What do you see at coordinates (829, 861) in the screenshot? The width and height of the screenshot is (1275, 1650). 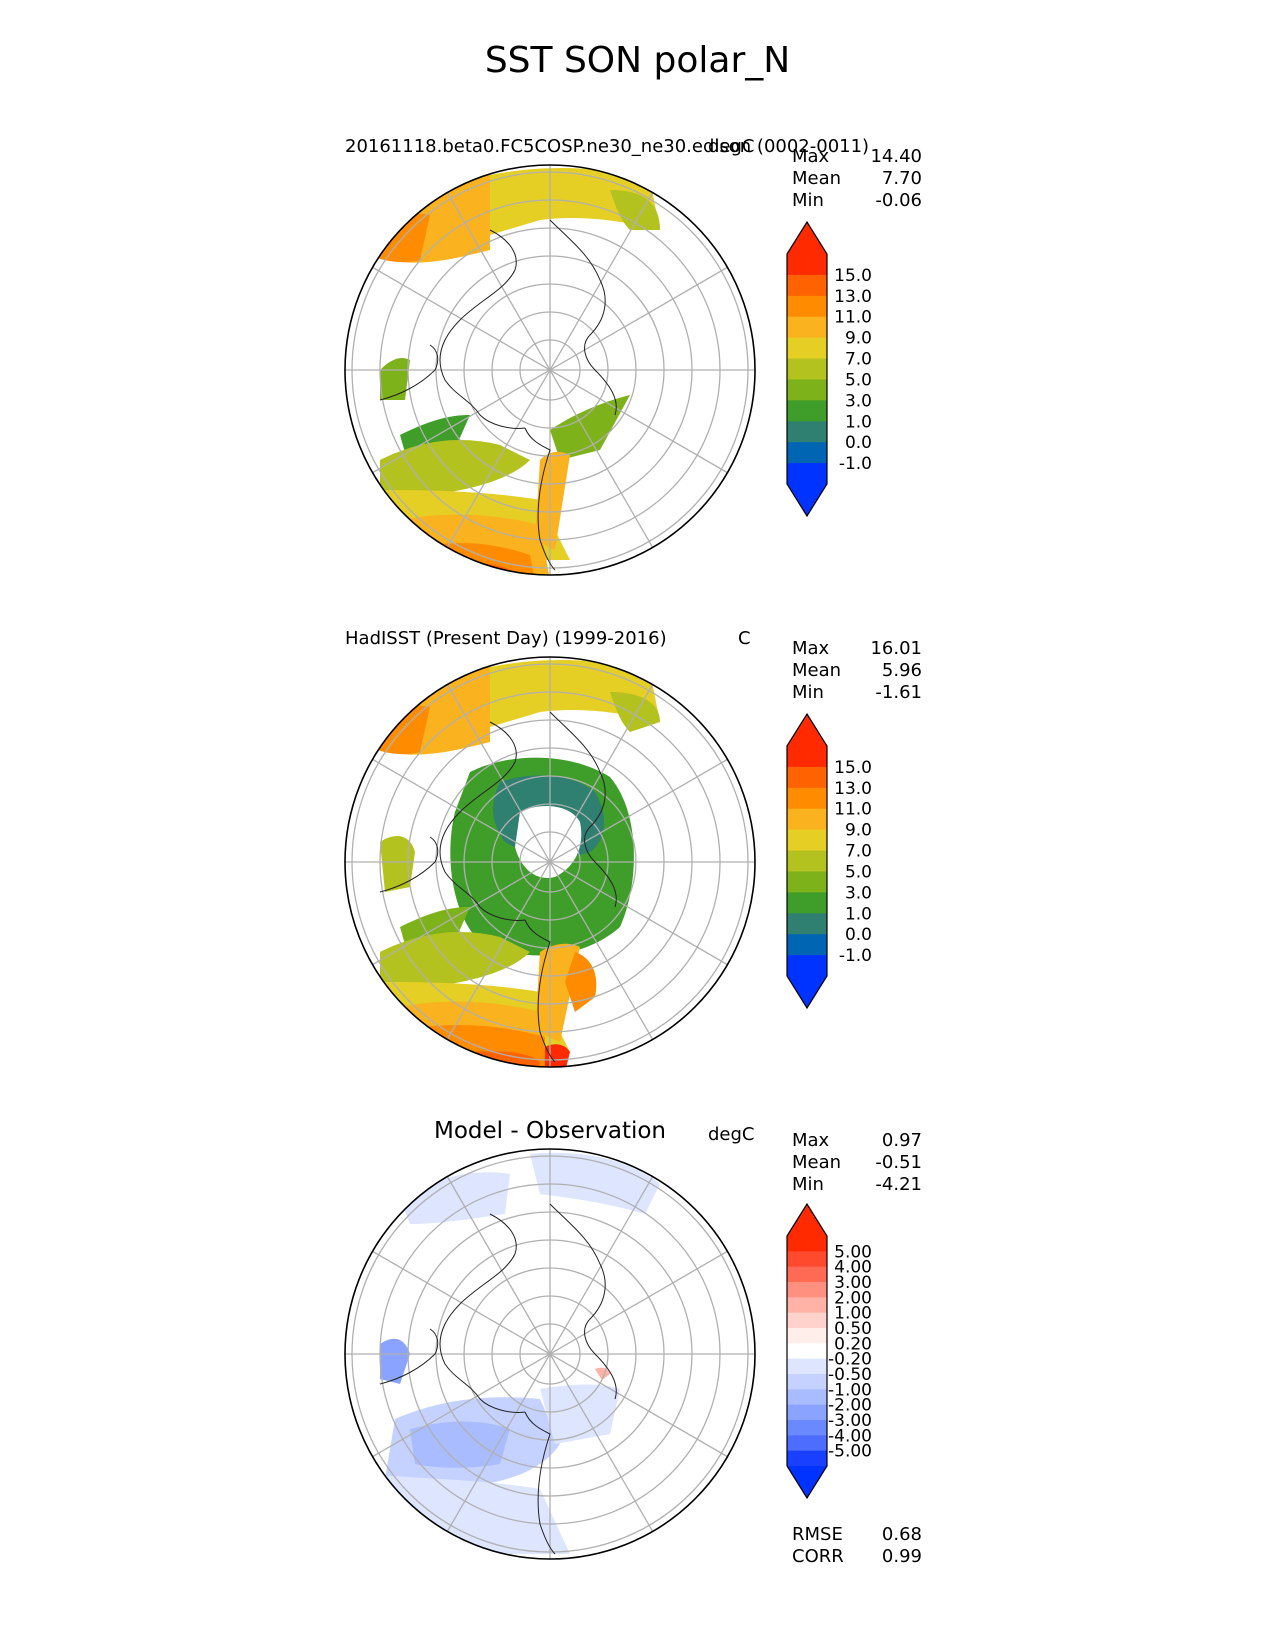 I see `panel2-colorbar: 15.013.011.09.07.05.03.01.00.0-1.0` at bounding box center [829, 861].